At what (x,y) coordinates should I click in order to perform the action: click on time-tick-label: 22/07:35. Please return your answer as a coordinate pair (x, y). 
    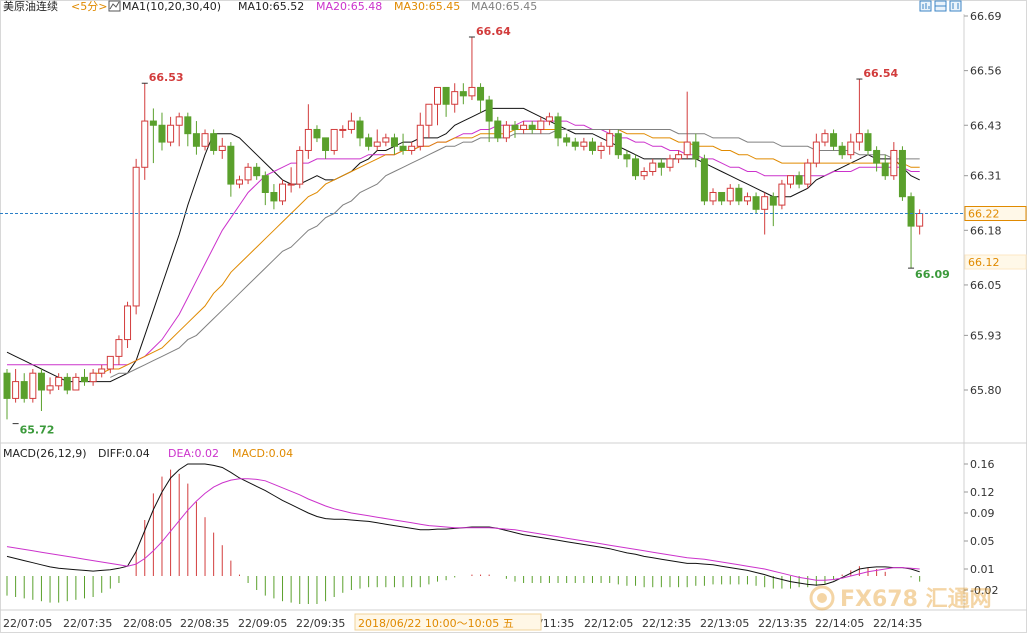
    Looking at the image, I should click on (87, 623).